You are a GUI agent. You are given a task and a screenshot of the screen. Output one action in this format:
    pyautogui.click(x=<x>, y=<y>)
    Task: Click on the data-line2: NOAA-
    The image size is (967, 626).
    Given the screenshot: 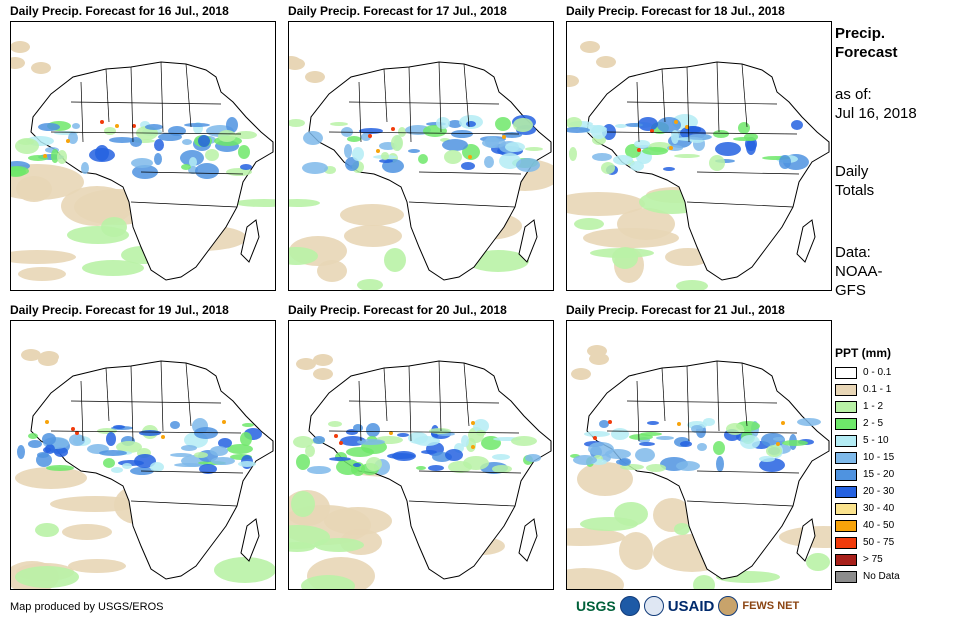 What is the action you would take?
    pyautogui.click(x=859, y=271)
    